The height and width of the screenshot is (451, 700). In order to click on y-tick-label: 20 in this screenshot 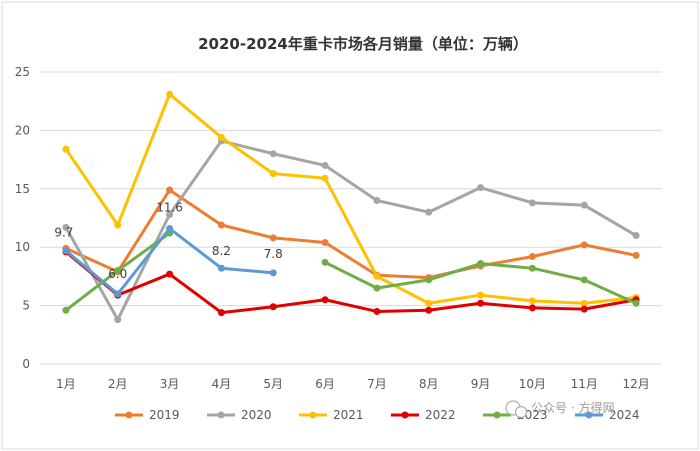, I will do `click(22, 130)`.